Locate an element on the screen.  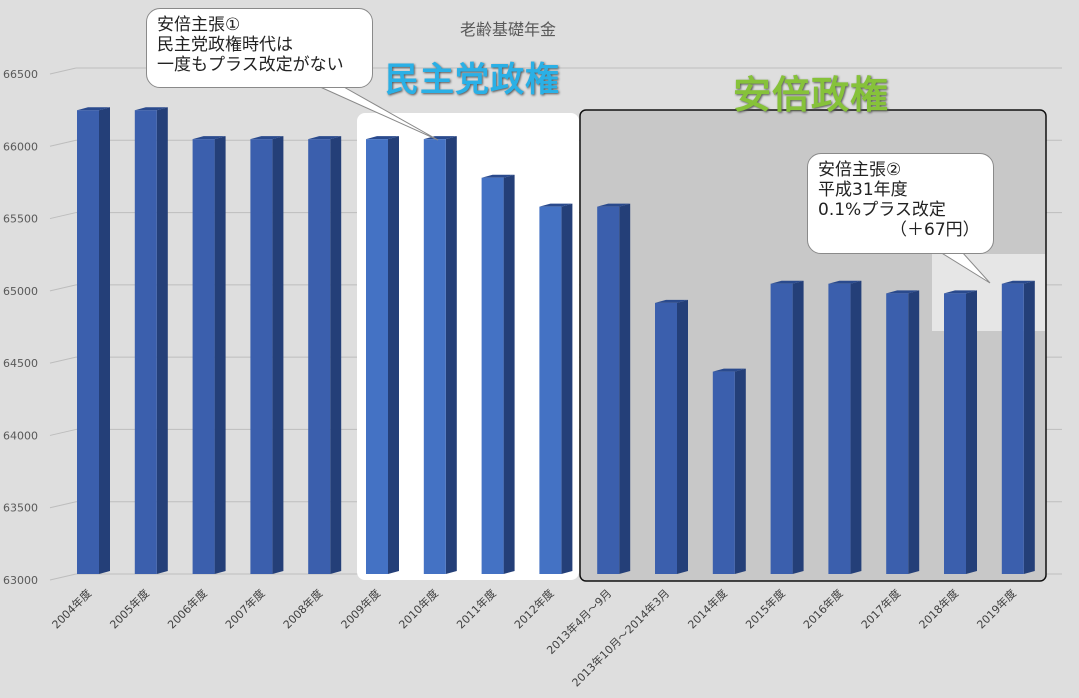
x-tick-label: 2012年度 is located at coordinates (533, 608).